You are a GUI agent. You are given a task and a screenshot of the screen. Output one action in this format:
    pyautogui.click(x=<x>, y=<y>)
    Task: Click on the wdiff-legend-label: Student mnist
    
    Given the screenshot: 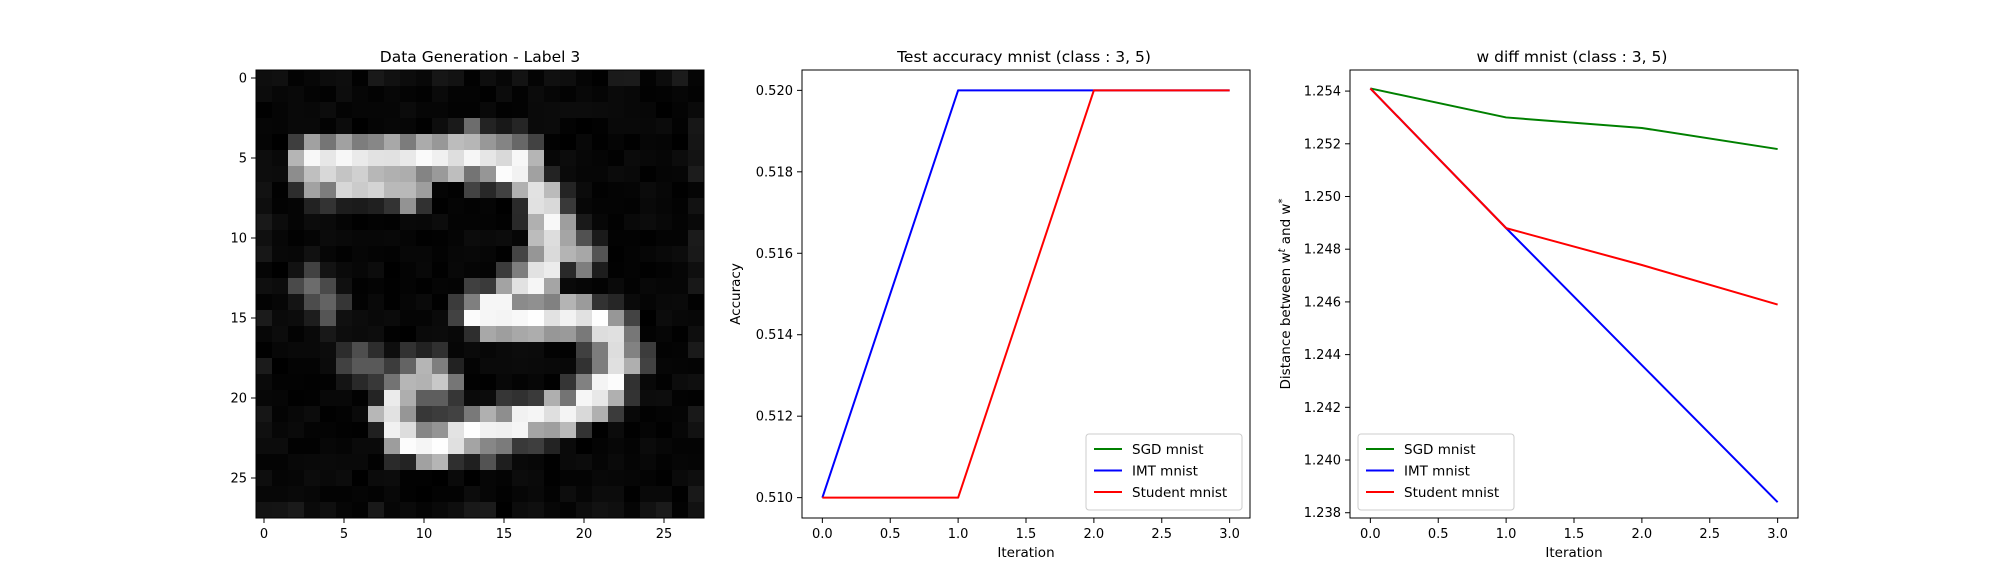 What is the action you would take?
    pyautogui.click(x=1451, y=493)
    